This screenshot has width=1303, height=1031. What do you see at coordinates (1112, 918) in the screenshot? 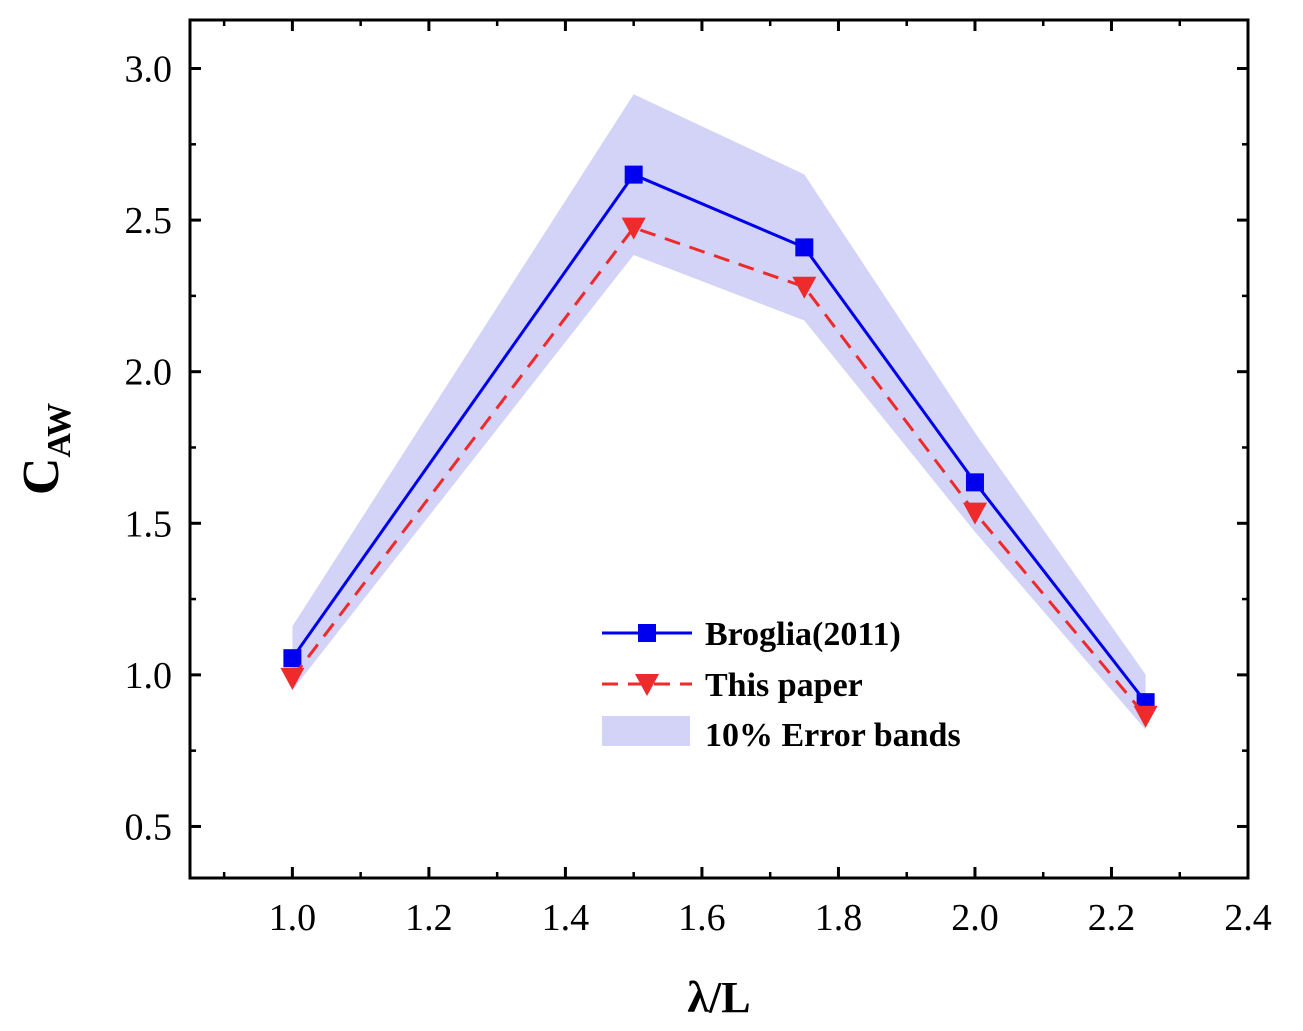
I see `x-tick-label-6: 2.2` at bounding box center [1112, 918].